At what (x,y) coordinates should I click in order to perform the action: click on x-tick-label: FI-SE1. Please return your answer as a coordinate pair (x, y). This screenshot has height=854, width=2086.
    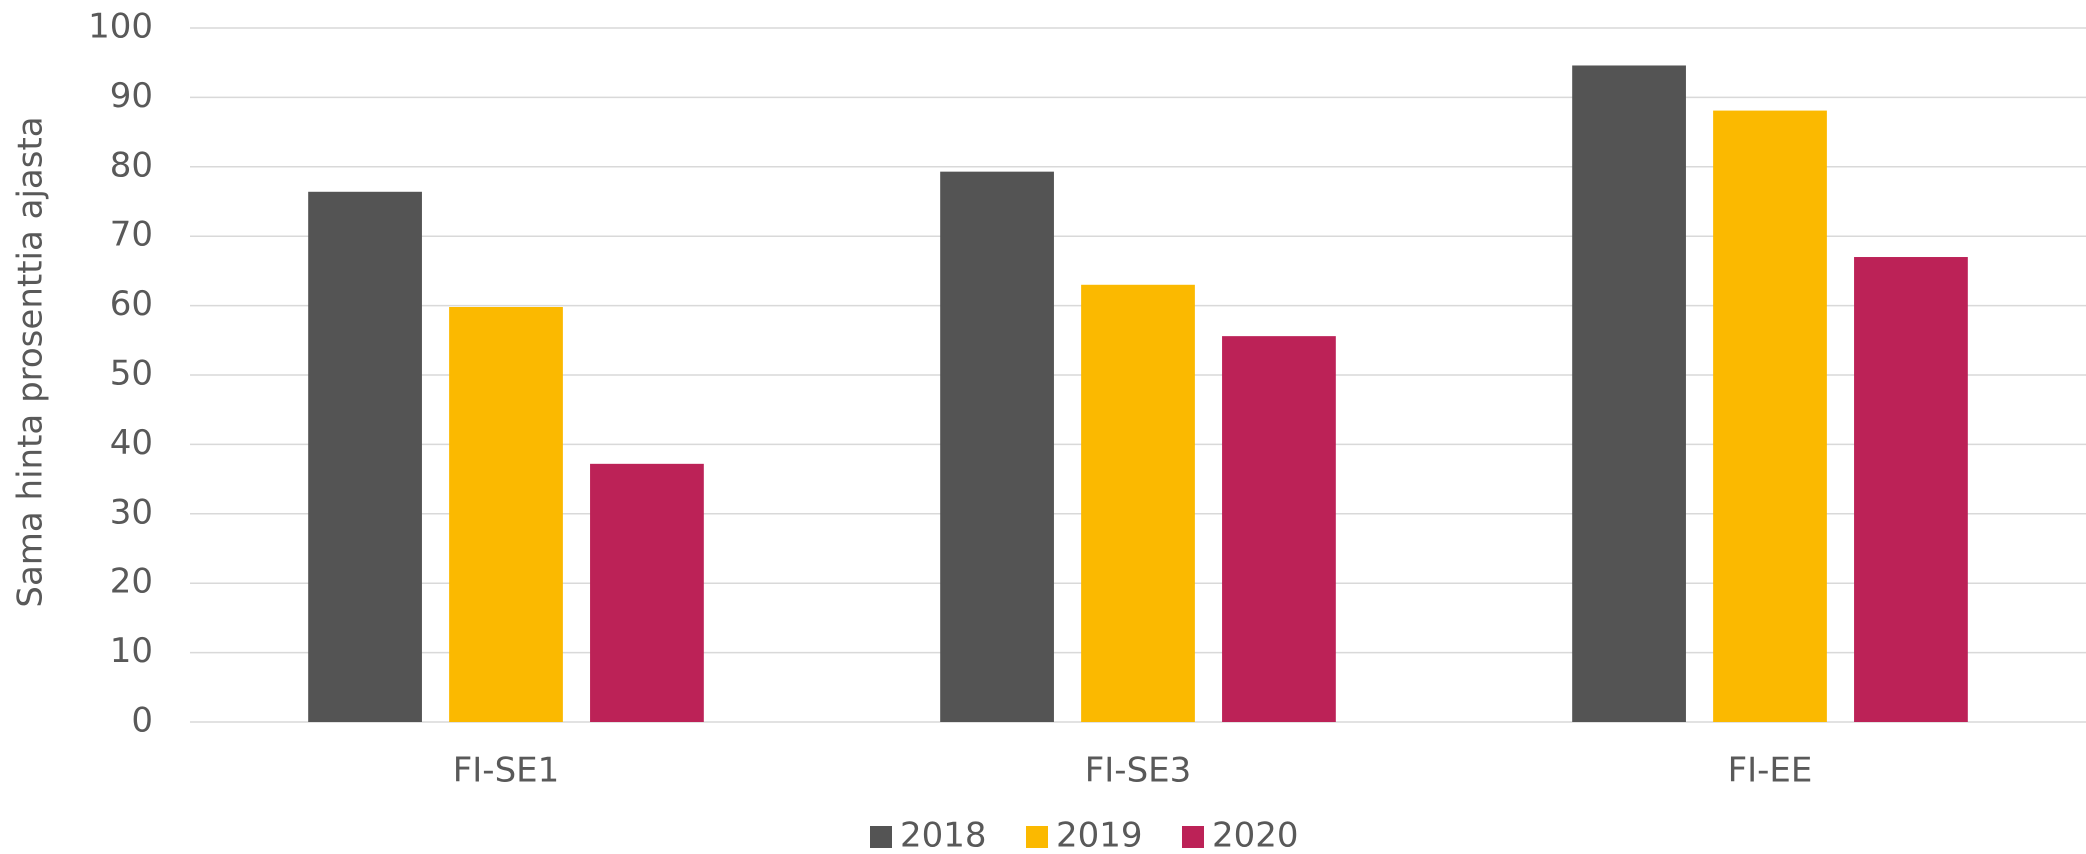
    Looking at the image, I should click on (506, 771).